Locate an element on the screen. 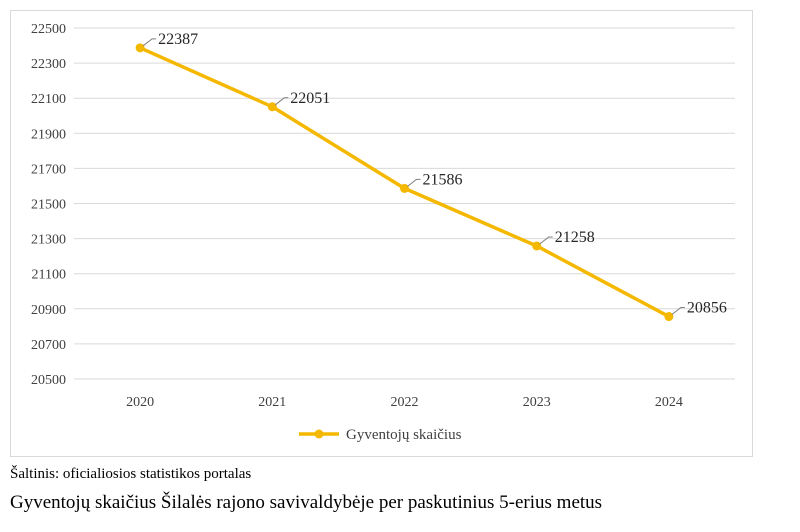  y-tick-label: 22500 is located at coordinates (48, 29).